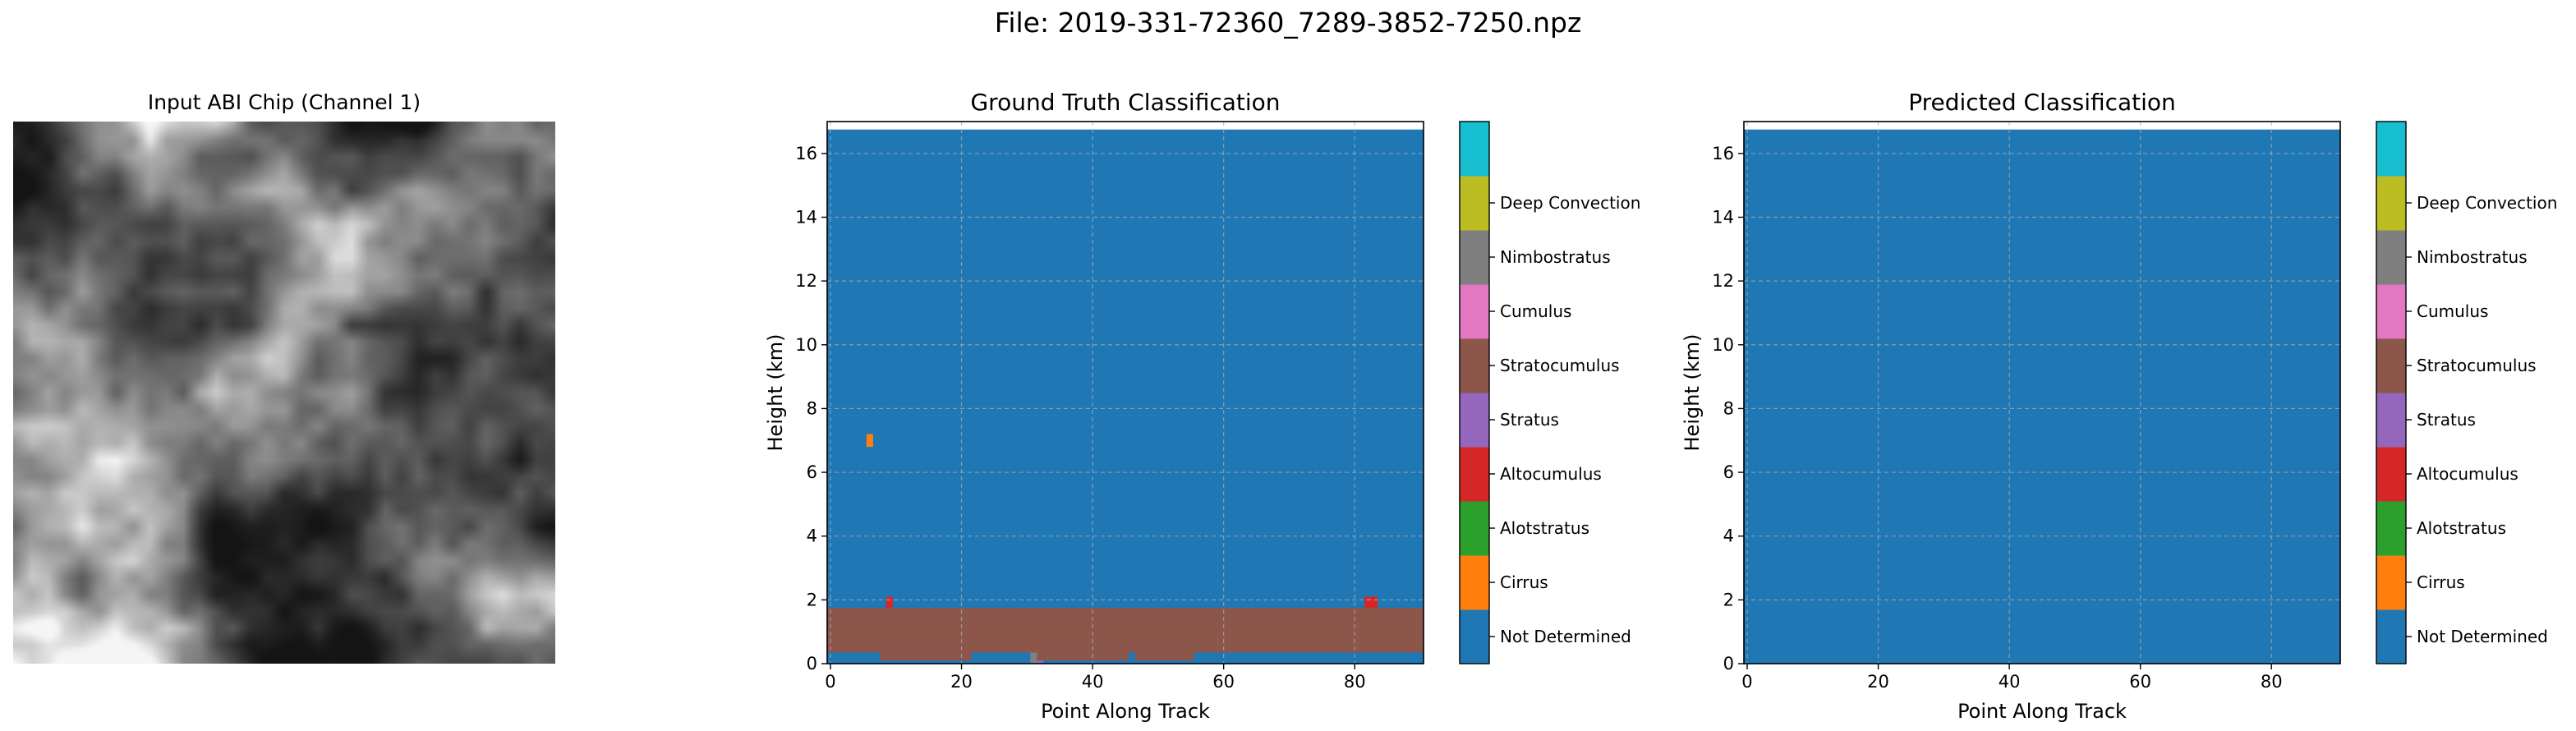 Image resolution: width=2576 pixels, height=731 pixels. Describe the element at coordinates (1041, 662) in the screenshot. I see `cell-stratus` at that location.